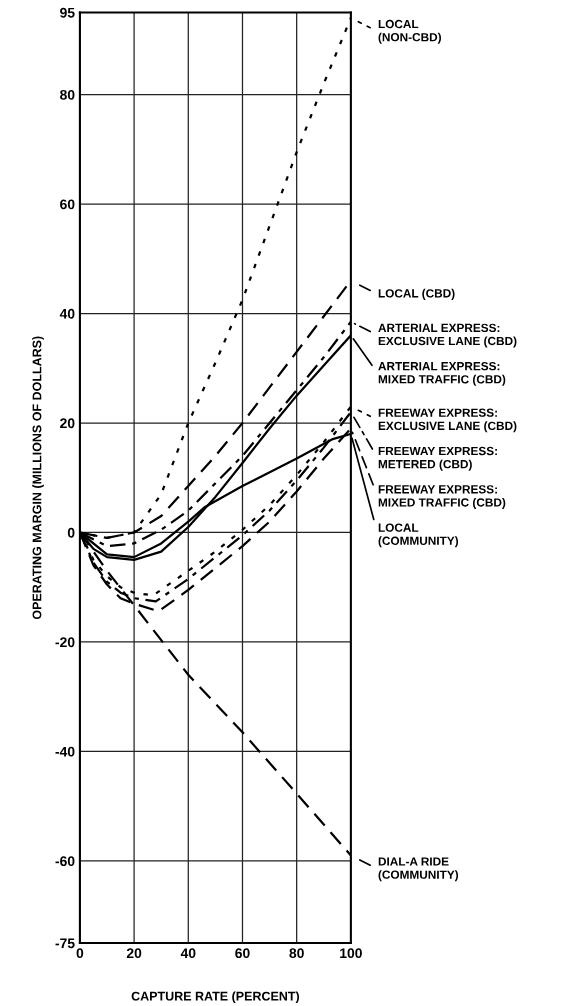 The height and width of the screenshot is (1006, 579). What do you see at coordinates (447, 420) in the screenshot?
I see `legend-label: FREEWAY EXPRESS: EXCLUSIVE LANE (CBD)` at bounding box center [447, 420].